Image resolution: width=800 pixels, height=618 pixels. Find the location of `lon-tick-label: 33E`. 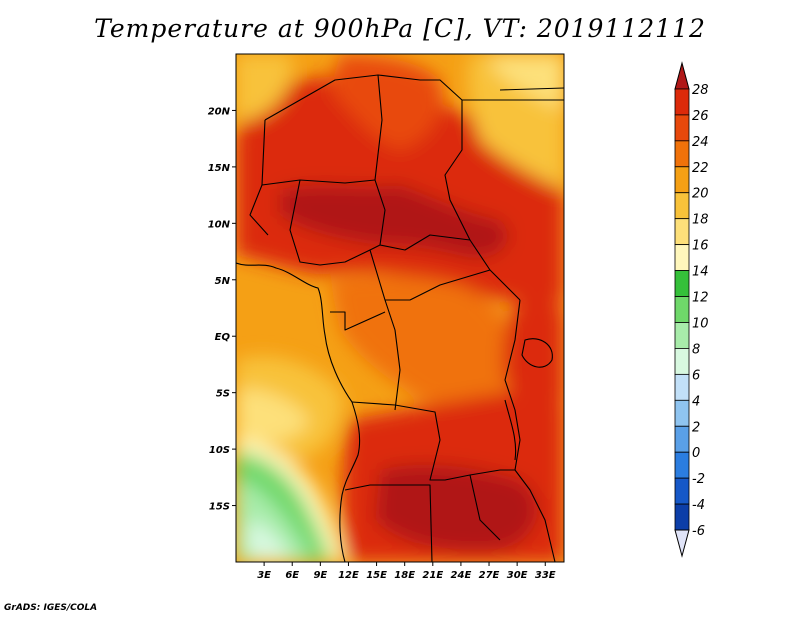

lon-tick-label: 33E is located at coordinates (545, 575).